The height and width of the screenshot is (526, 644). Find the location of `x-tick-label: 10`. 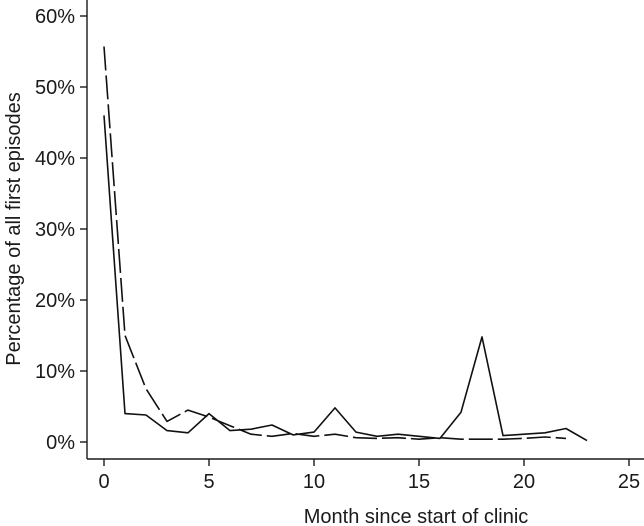

x-tick-label: 10 is located at coordinates (314, 482).